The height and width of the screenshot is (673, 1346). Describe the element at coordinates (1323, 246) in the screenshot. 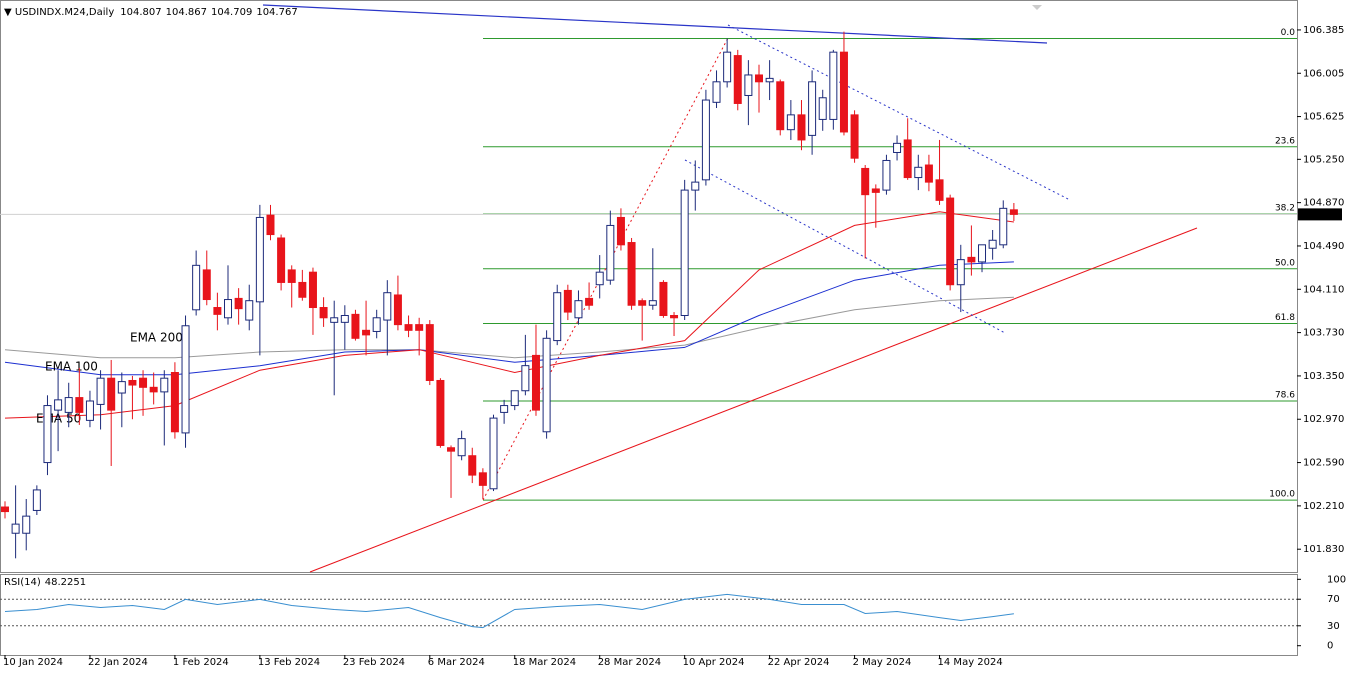

I see `y-tick-label: 104.490` at that location.